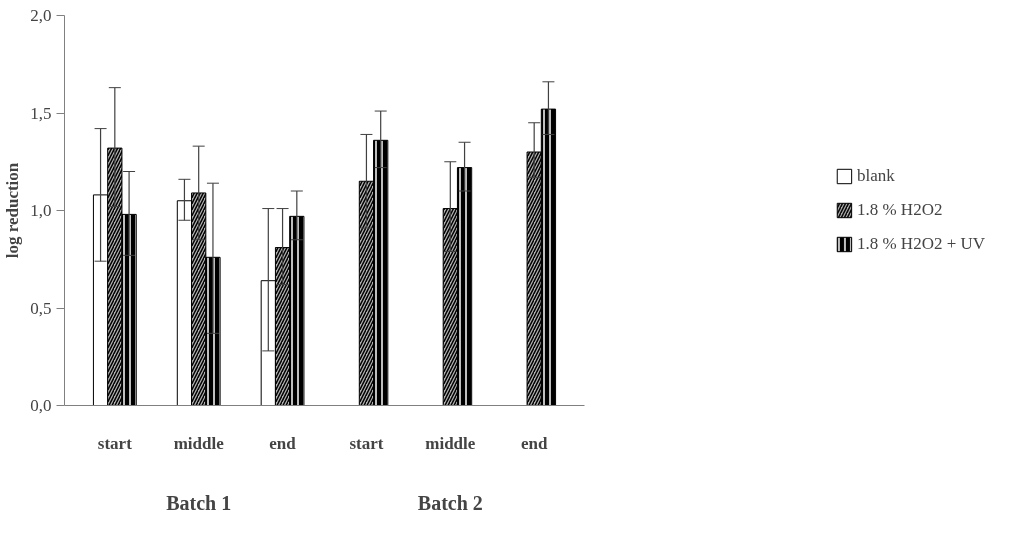 This screenshot has height=535, width=1024. What do you see at coordinates (41, 308) in the screenshot?
I see `y-tick-label: 0,5` at bounding box center [41, 308].